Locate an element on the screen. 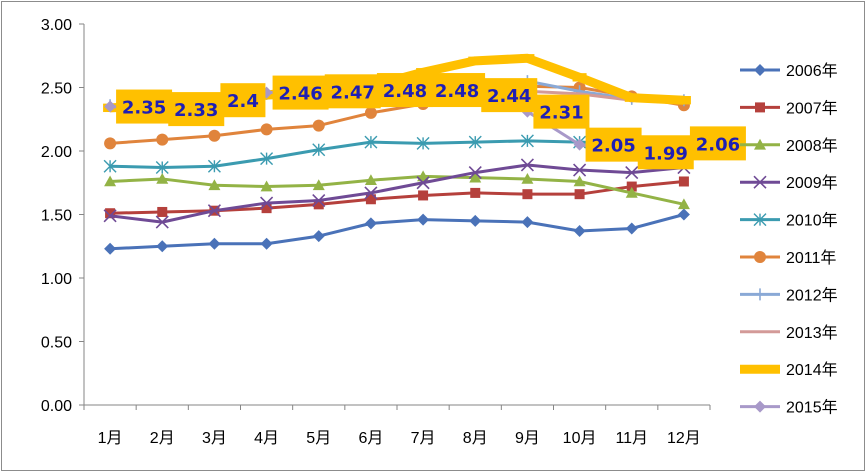 The image size is (868, 474). data-label-text: 1.99 is located at coordinates (666, 153).